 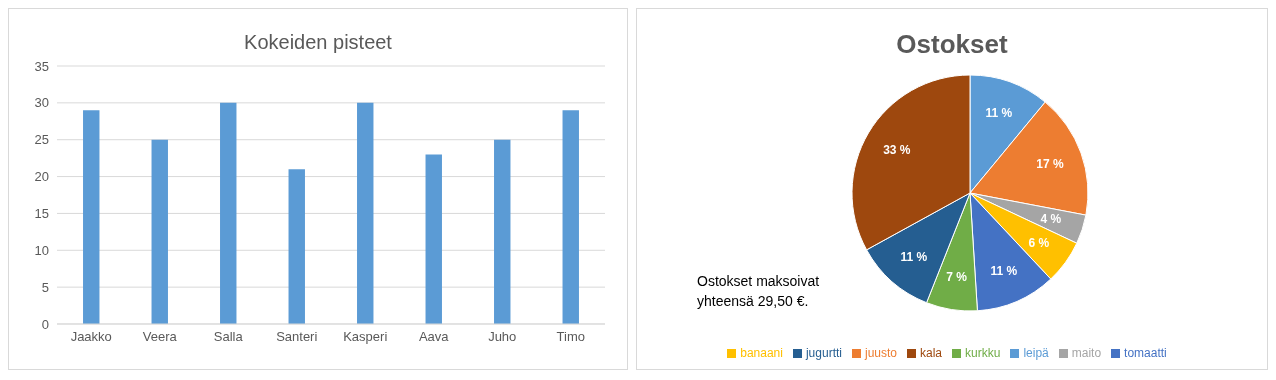 I want to click on chart-title: Kokeiden pisteet, so click(x=318, y=42).